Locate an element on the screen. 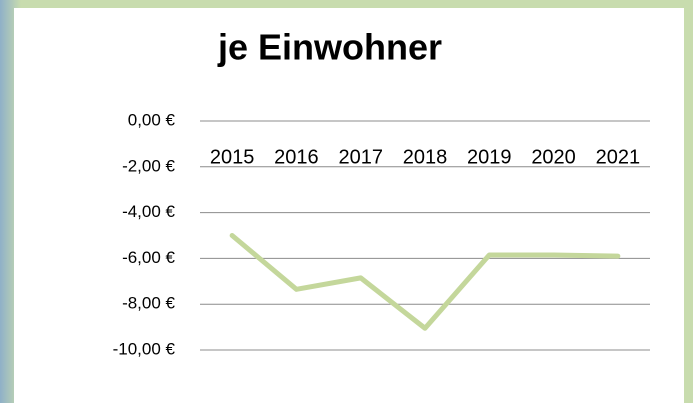 The width and height of the screenshot is (693, 408). y-tick-label: -4,00 € is located at coordinates (148, 211).